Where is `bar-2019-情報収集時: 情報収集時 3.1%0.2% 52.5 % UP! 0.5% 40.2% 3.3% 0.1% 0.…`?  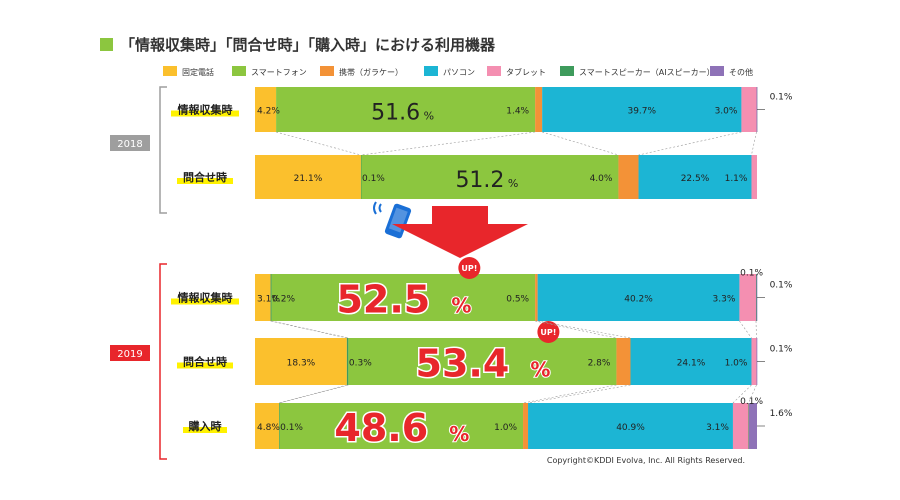 bar-2019-情報収集時: 情報収集時 3.1%0.2% 52.5 % UP! 0.5% 40.2% 3.3% 0.1% 0.… is located at coordinates (482, 290).